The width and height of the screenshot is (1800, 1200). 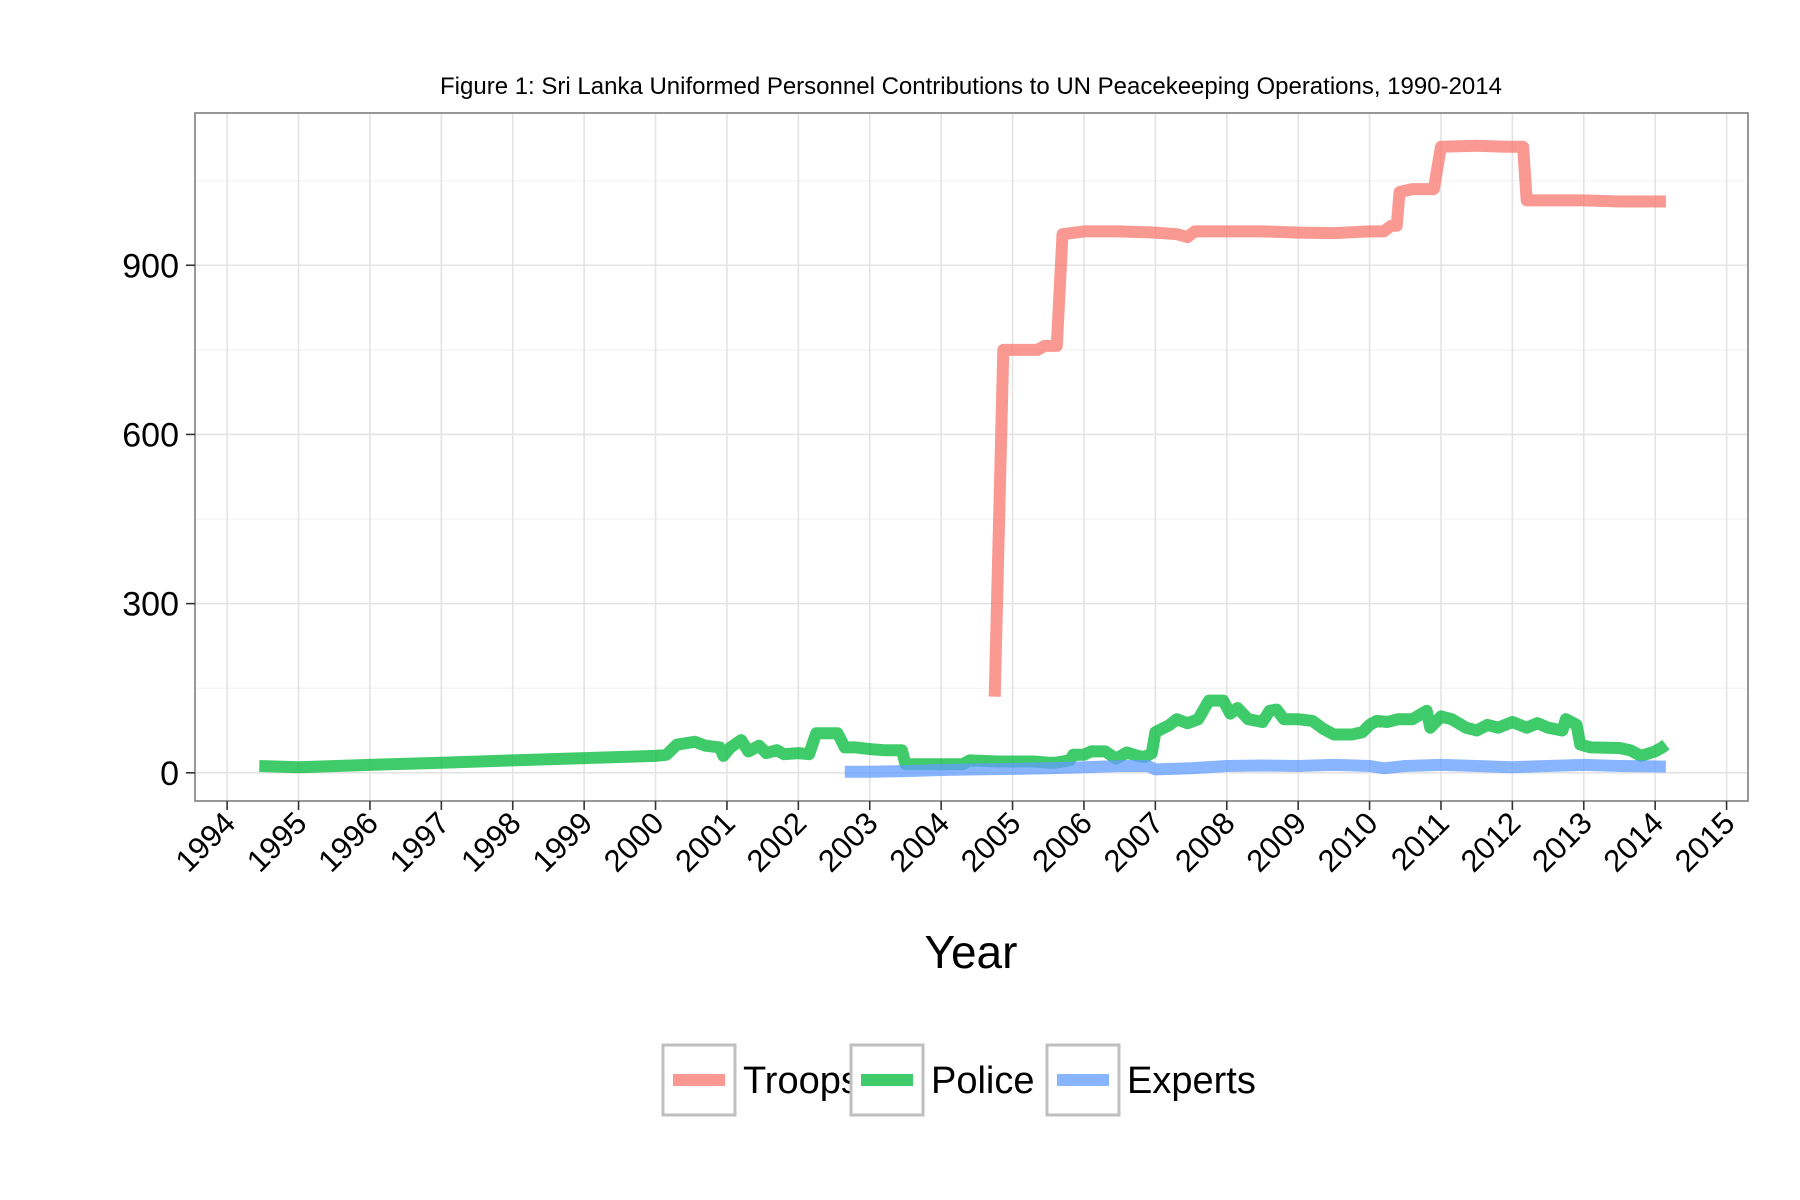 I want to click on y-tick-label: 900, so click(x=150, y=266).